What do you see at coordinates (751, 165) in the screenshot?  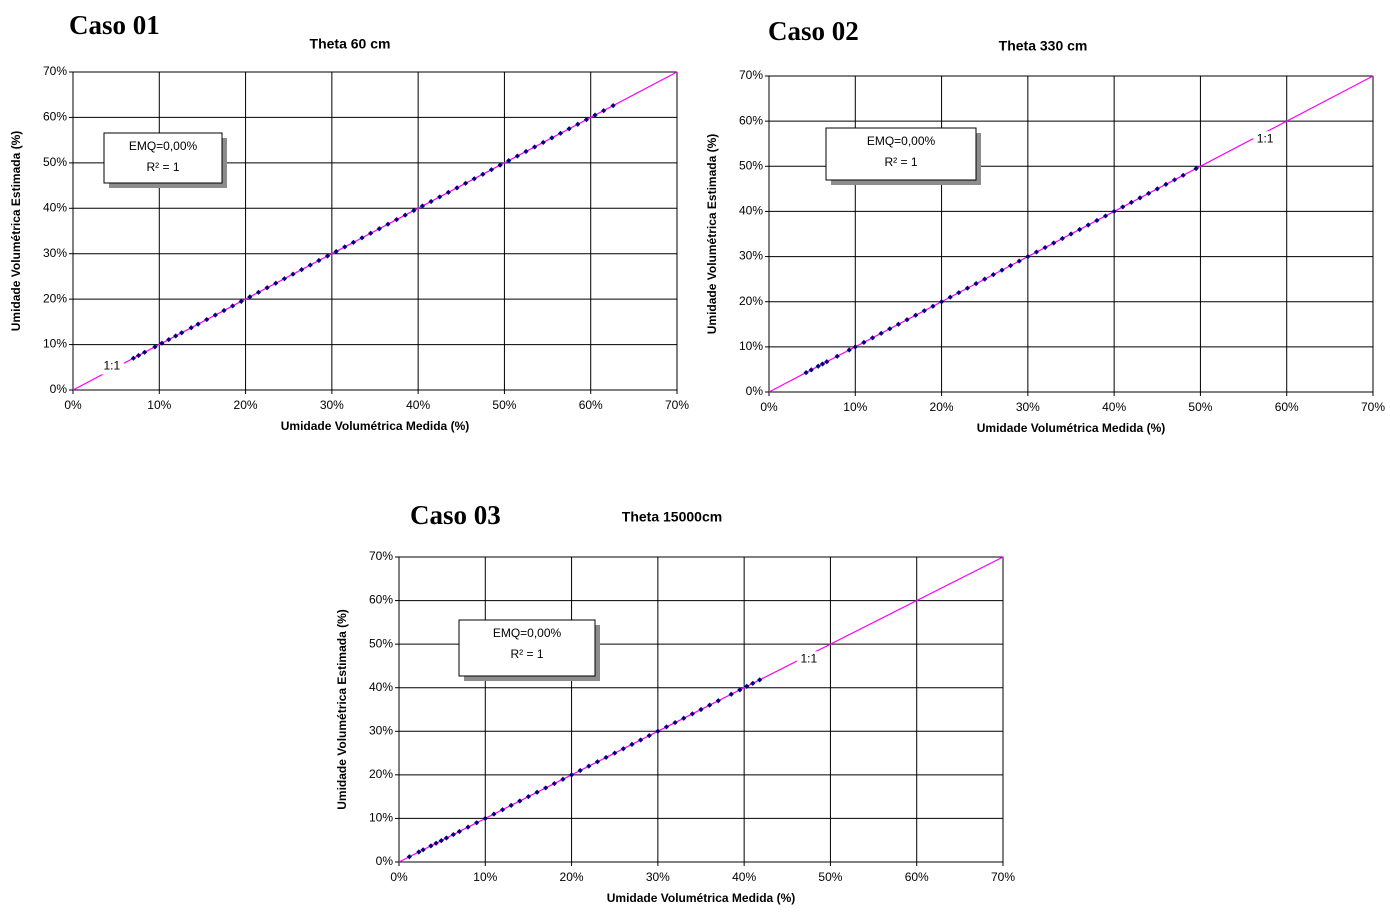 I see `y-tick-label: 50%` at bounding box center [751, 165].